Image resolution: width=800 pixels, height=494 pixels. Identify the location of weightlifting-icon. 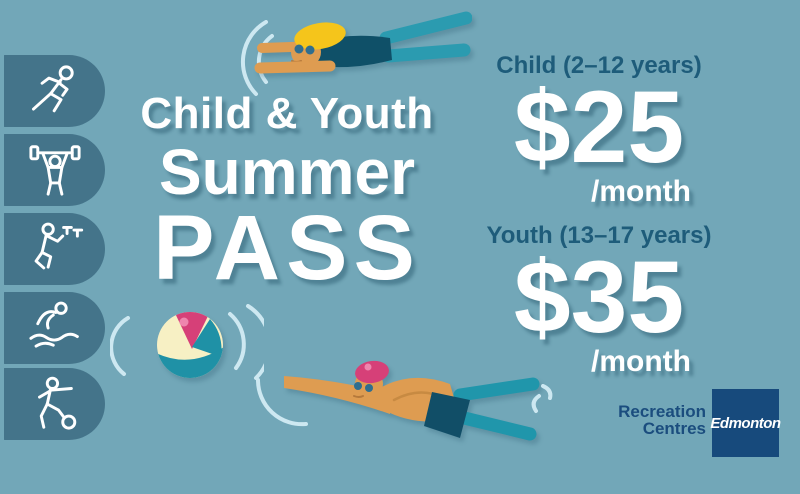
(54, 170).